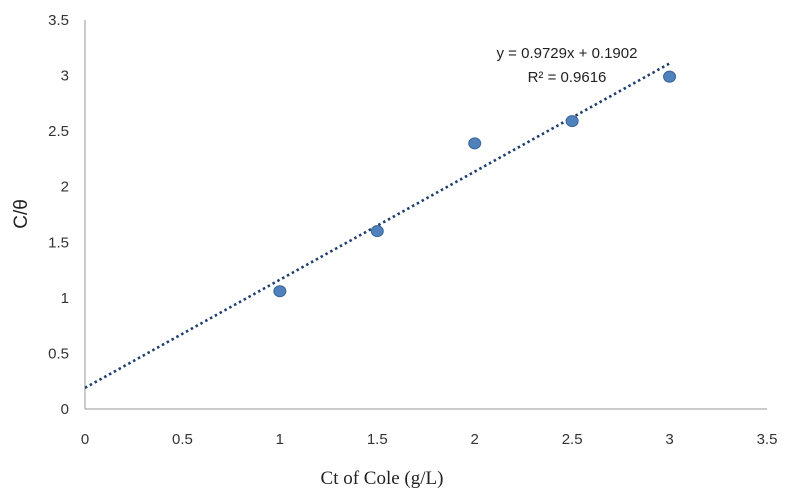  I want to click on trendline-r-squared: R² = 0.9616, so click(567, 77).